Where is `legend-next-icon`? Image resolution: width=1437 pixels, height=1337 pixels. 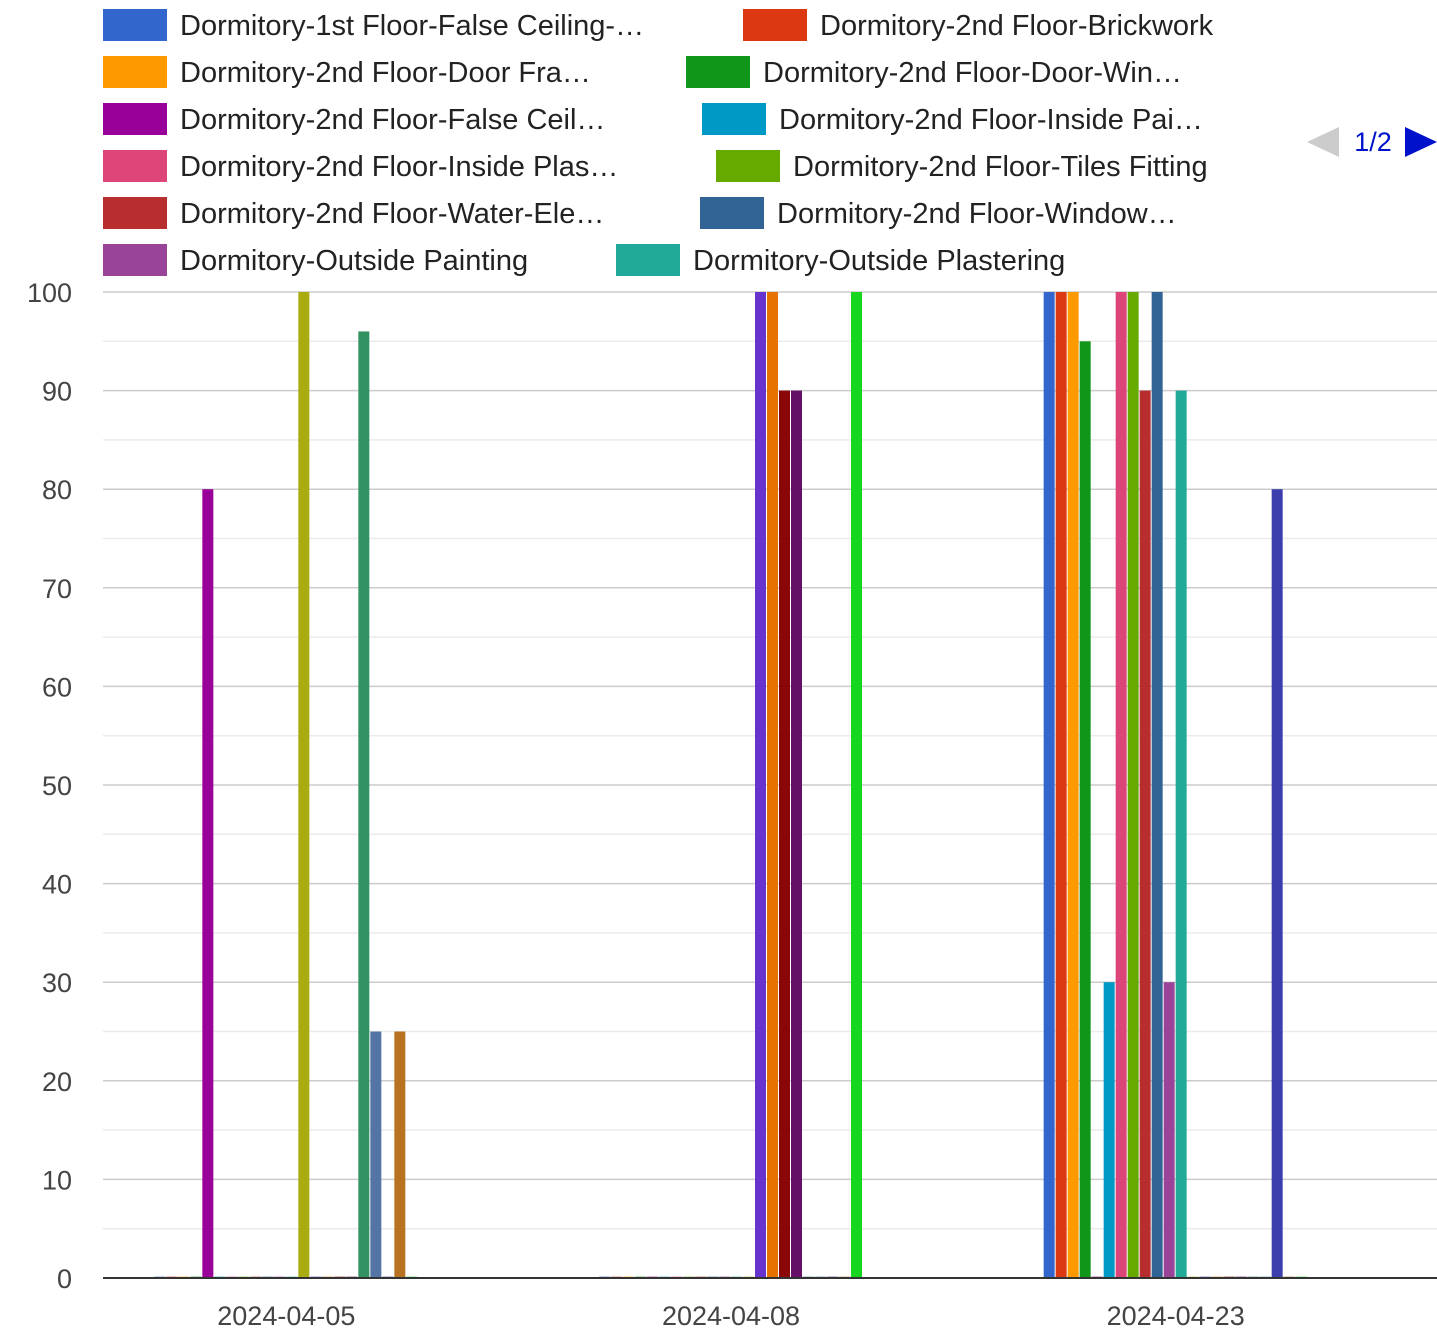 legend-next-icon is located at coordinates (1421, 142).